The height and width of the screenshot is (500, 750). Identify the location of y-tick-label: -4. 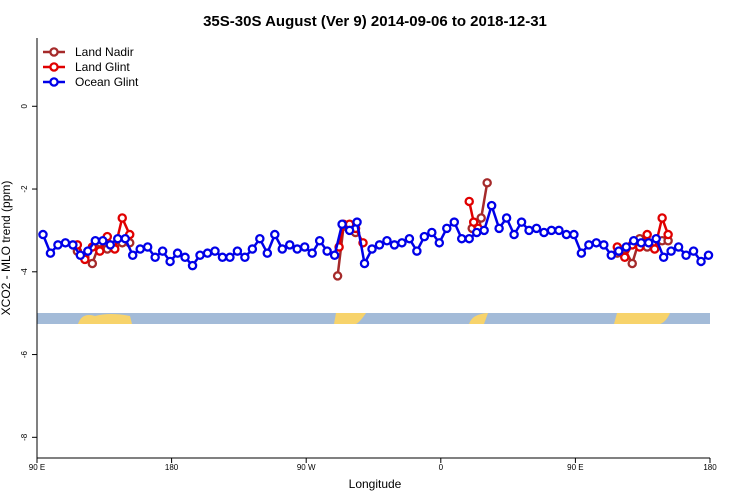
(24, 272).